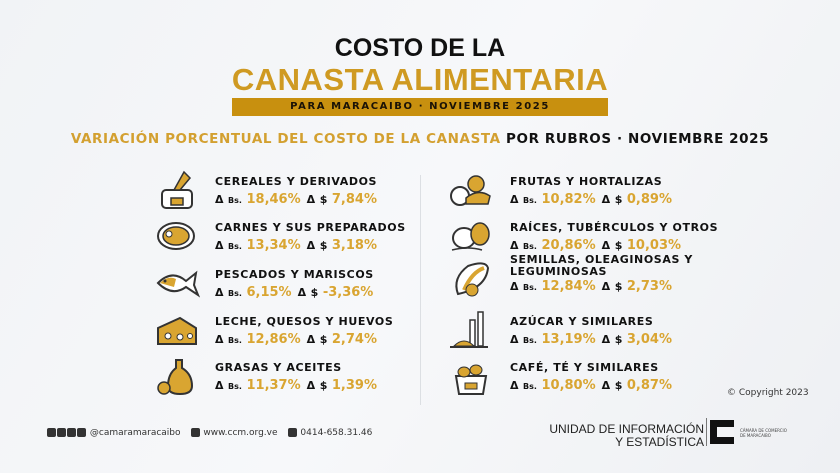 The image size is (840, 473). What do you see at coordinates (81, 432) in the screenshot?
I see `x-icon` at bounding box center [81, 432].